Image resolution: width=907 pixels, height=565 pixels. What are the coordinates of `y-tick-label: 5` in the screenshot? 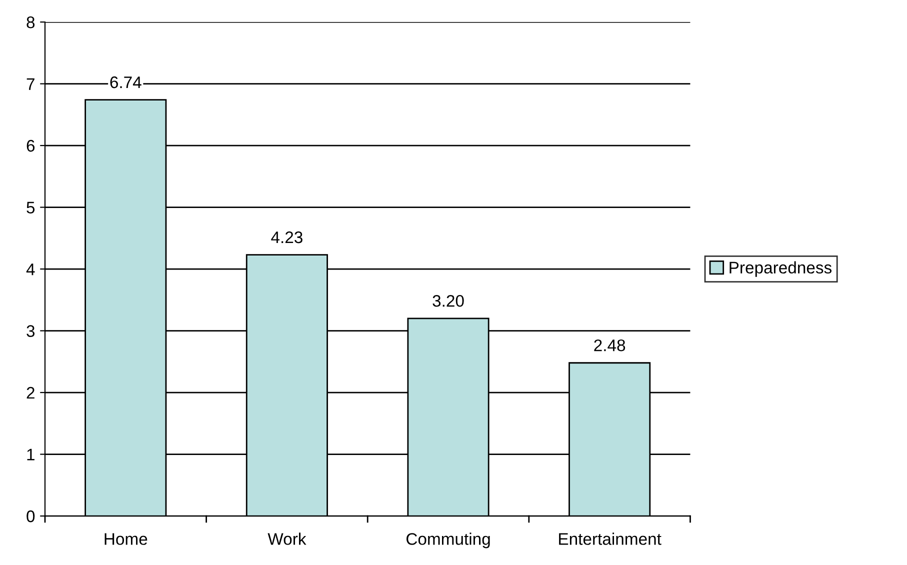 It's located at (30, 208).